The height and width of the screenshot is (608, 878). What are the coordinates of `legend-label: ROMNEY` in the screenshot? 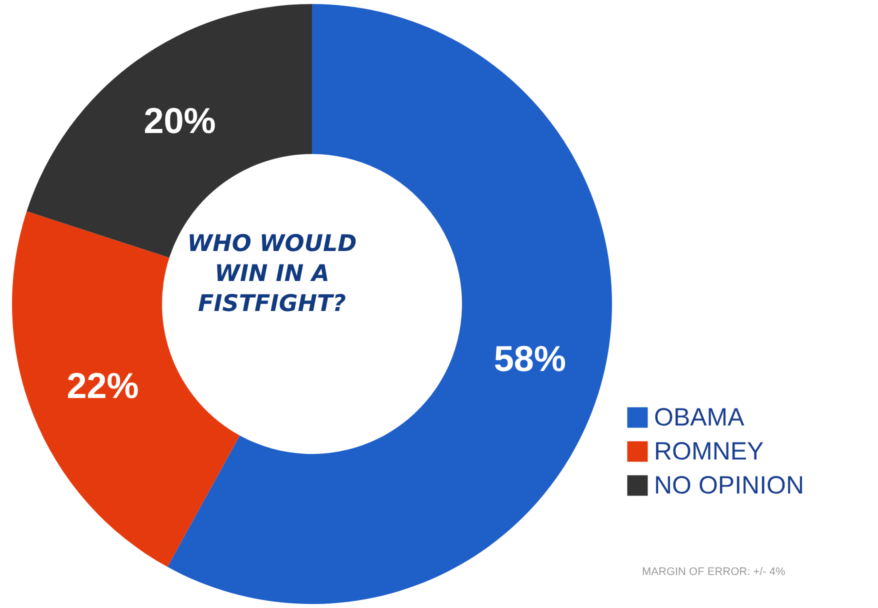 It's located at (709, 452).